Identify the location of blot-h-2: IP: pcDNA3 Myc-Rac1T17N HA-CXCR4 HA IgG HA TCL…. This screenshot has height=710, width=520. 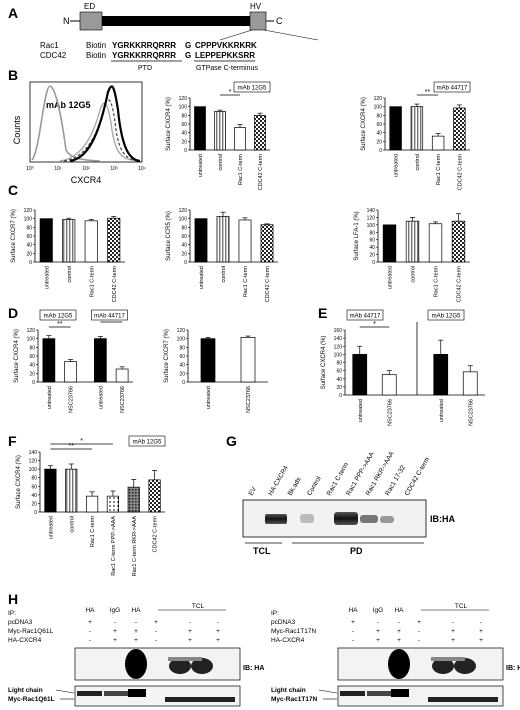
(395, 655).